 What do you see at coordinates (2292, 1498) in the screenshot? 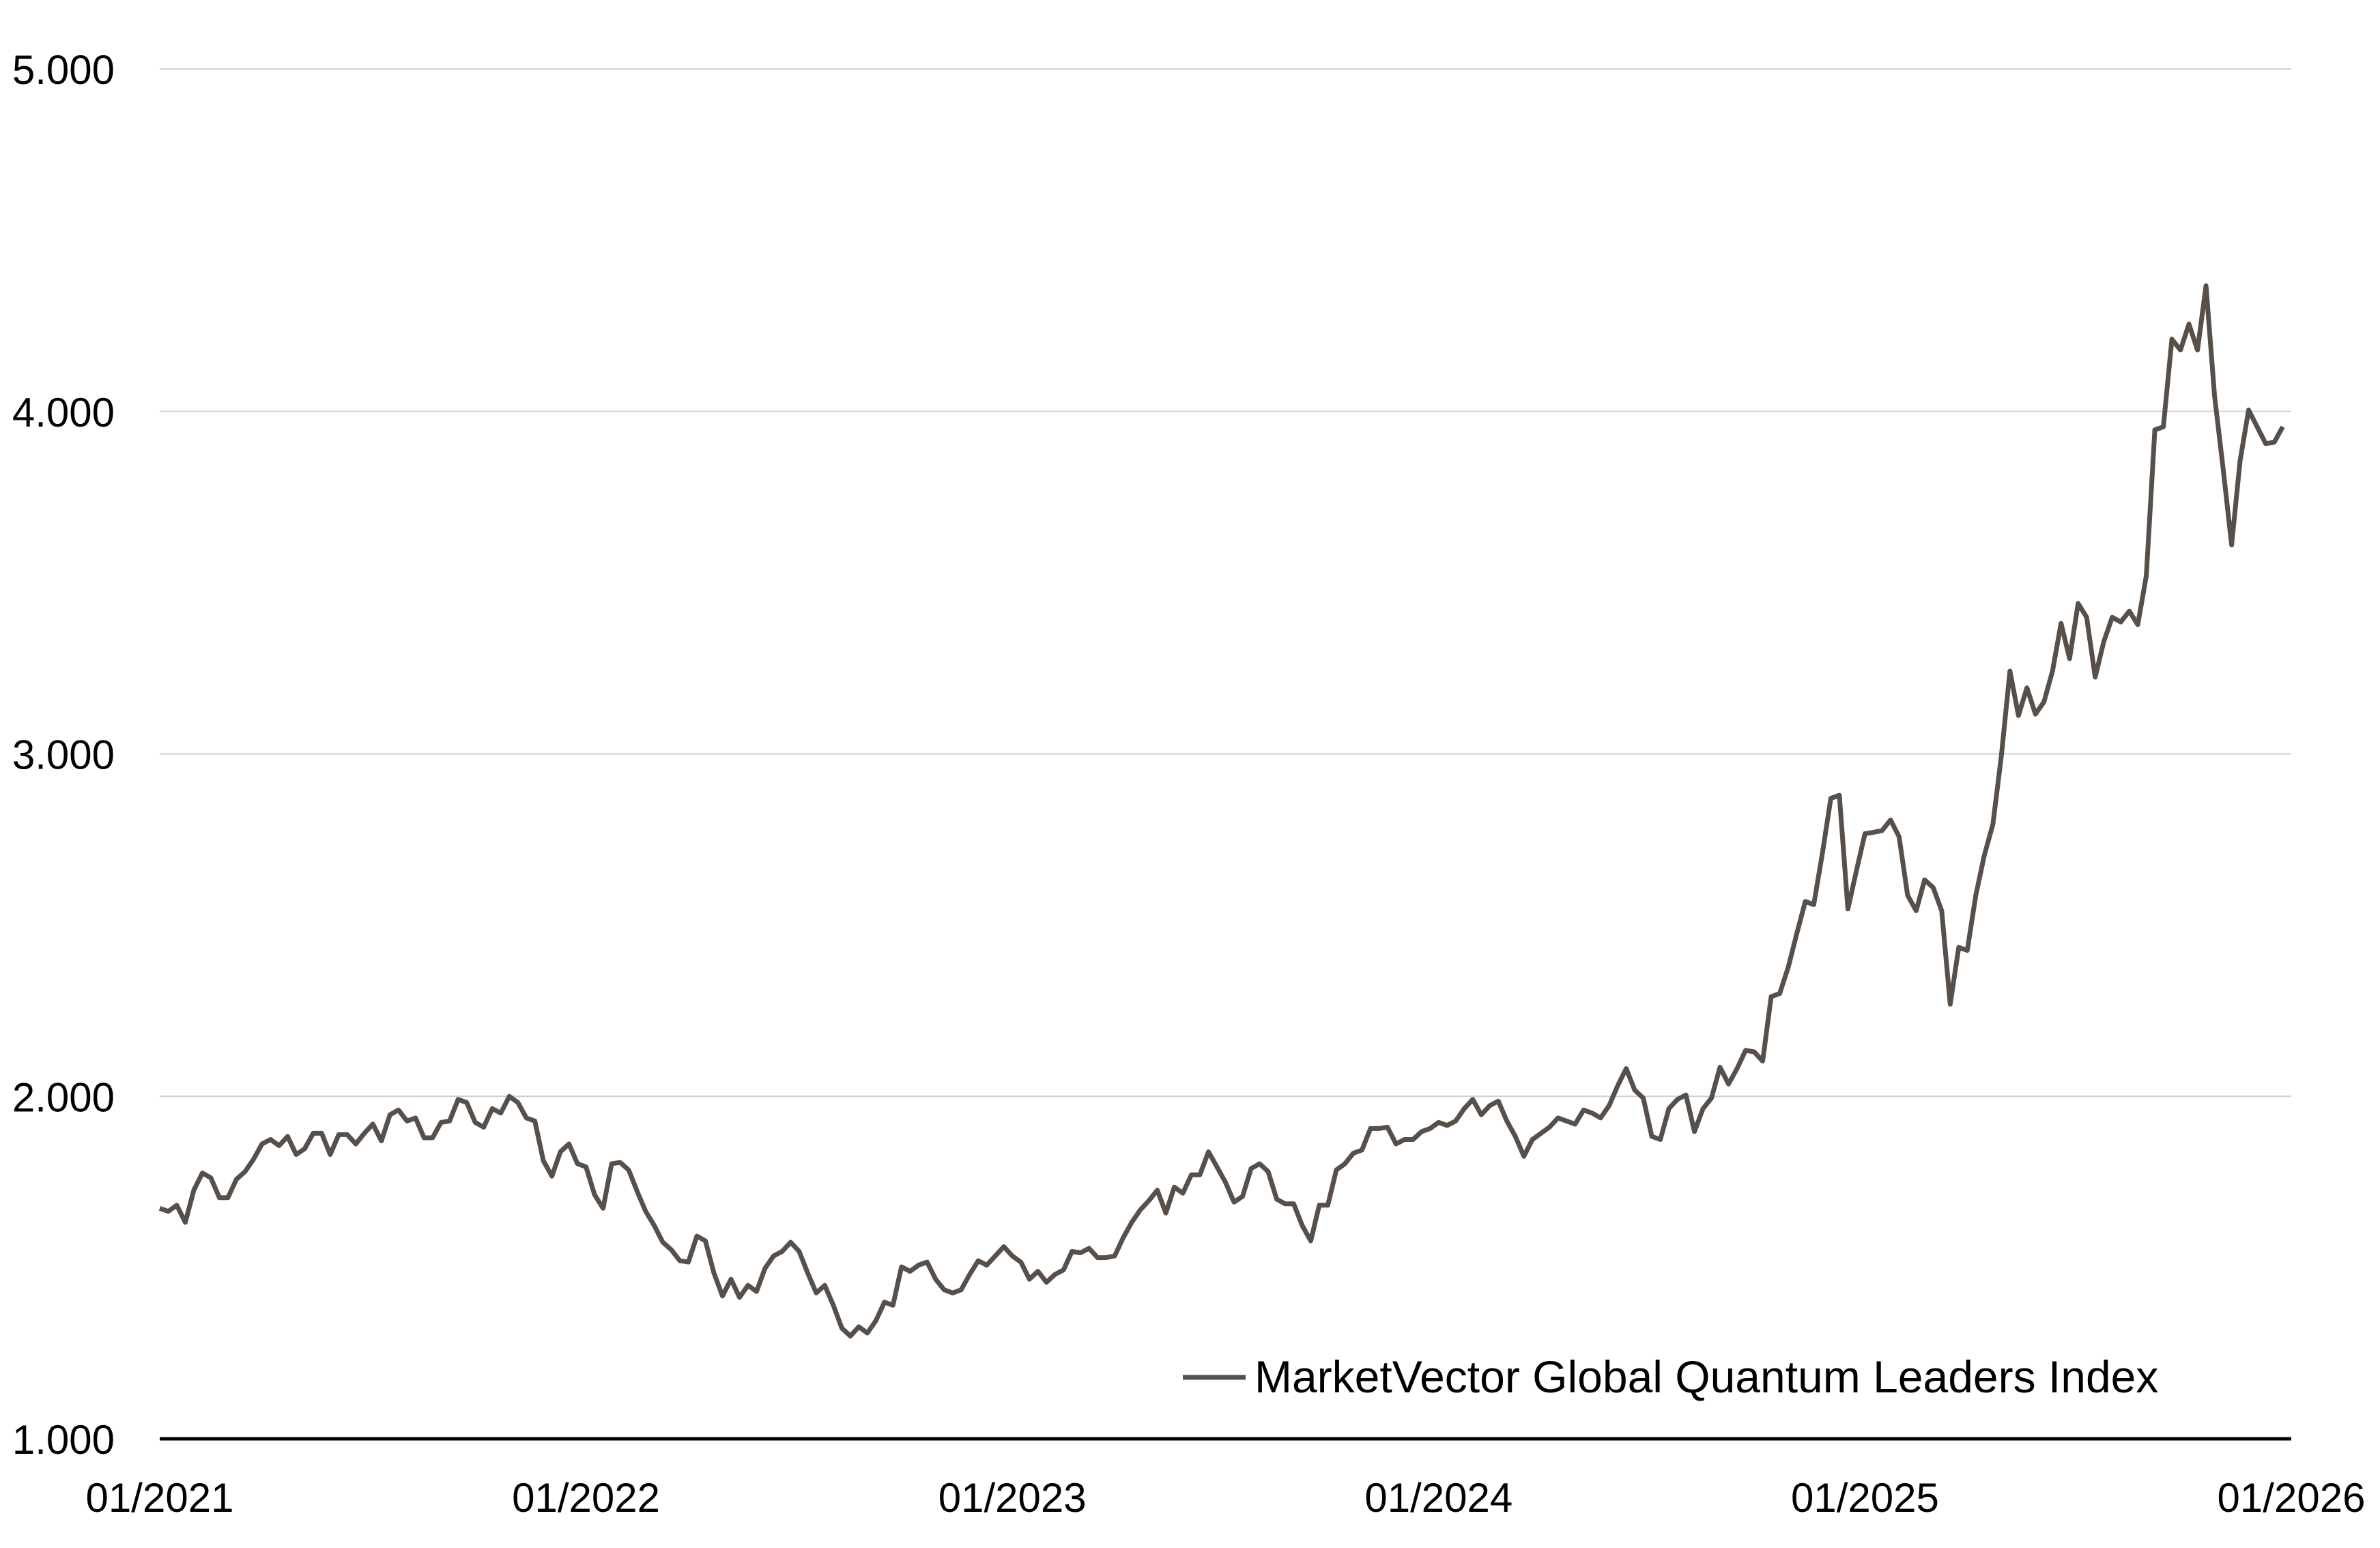
I see `x-tick-label: 01/2026` at bounding box center [2292, 1498].